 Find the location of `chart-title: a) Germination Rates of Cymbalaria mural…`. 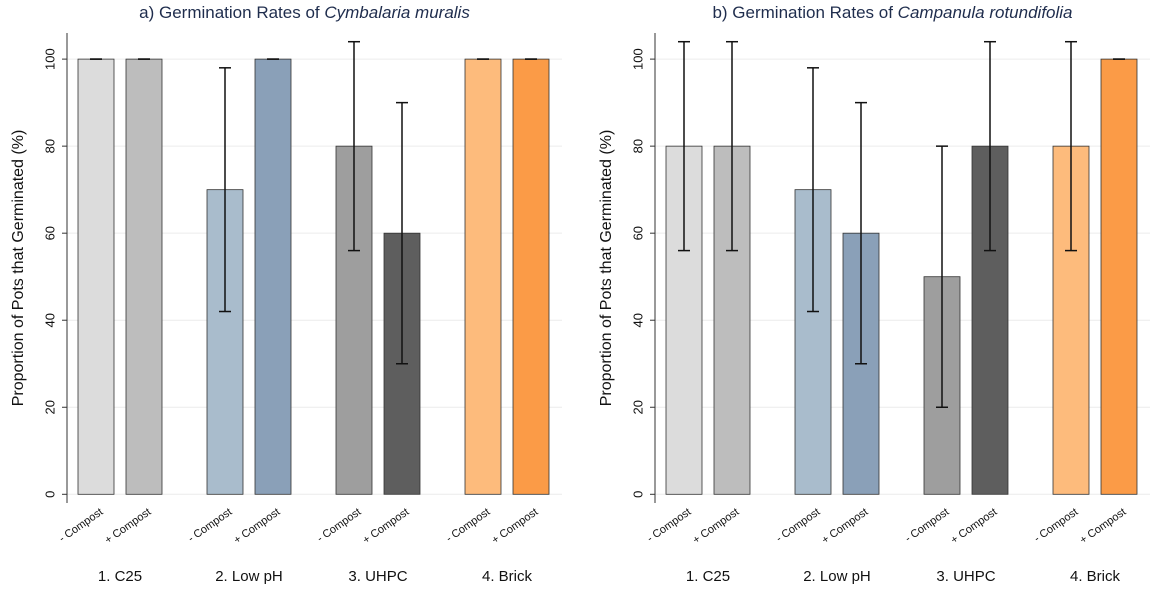

chart-title: a) Germination Rates of Cymbalaria mural… is located at coordinates (304, 12).